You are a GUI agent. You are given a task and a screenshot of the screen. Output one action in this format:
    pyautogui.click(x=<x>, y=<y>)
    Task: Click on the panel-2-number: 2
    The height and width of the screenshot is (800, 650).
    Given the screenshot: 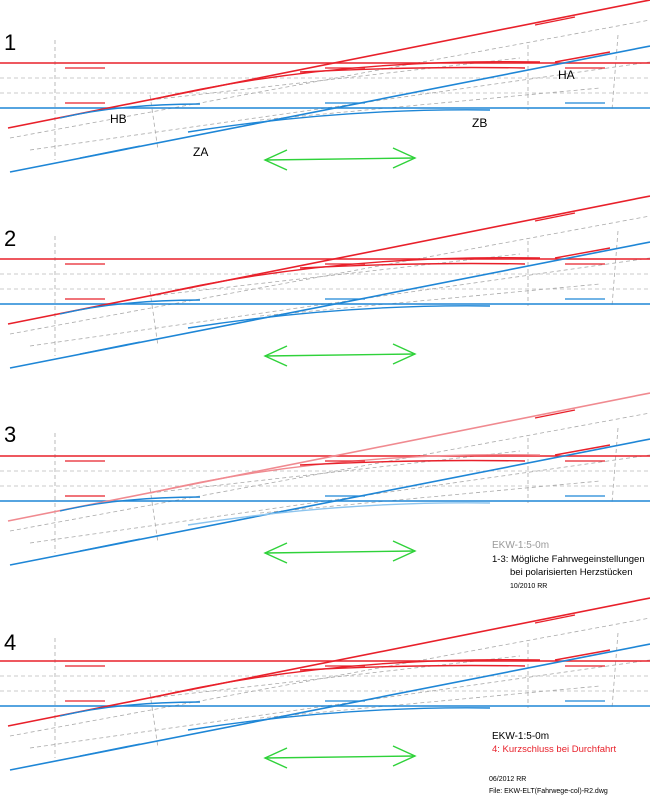 What is the action you would take?
    pyautogui.click(x=10, y=239)
    